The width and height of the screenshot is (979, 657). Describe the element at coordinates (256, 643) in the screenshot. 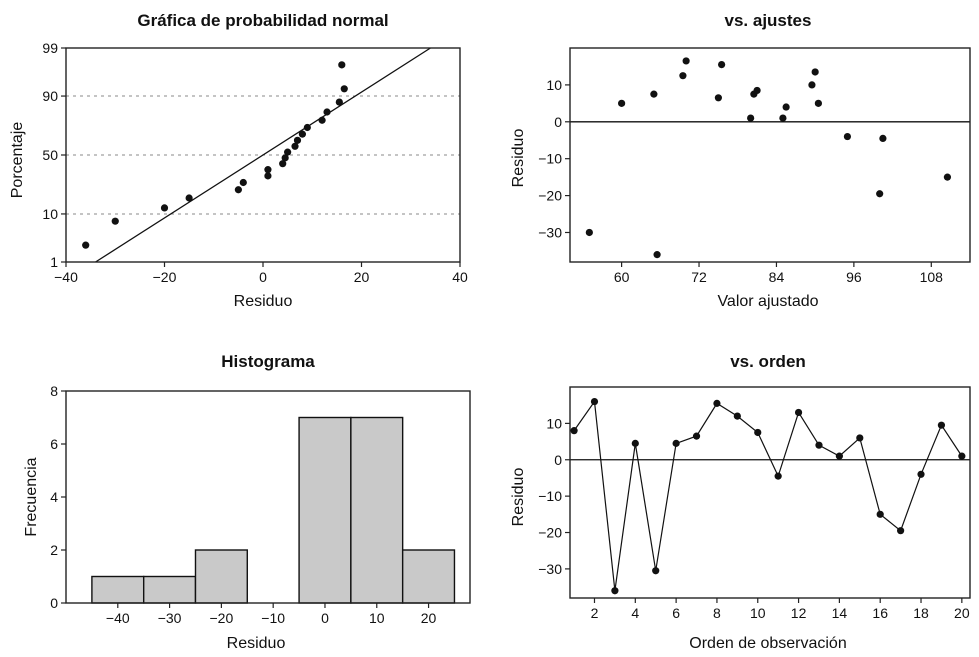

I see `hist-x-axis-label: Residuo` at that location.